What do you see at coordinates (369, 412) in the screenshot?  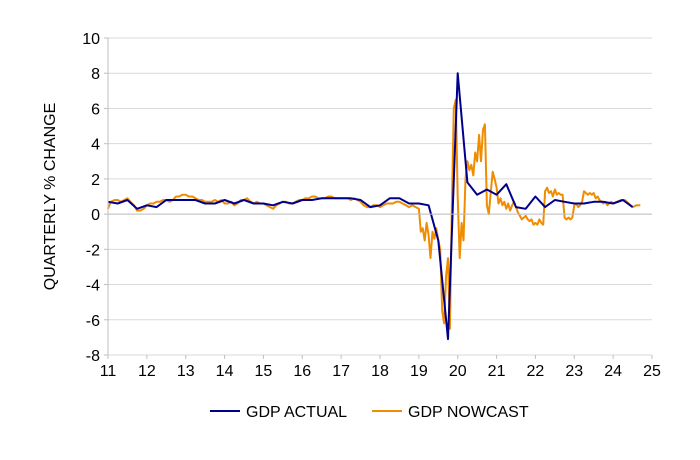 I see `legend: GDP ACTUAL GDP NOWCAST` at bounding box center [369, 412].